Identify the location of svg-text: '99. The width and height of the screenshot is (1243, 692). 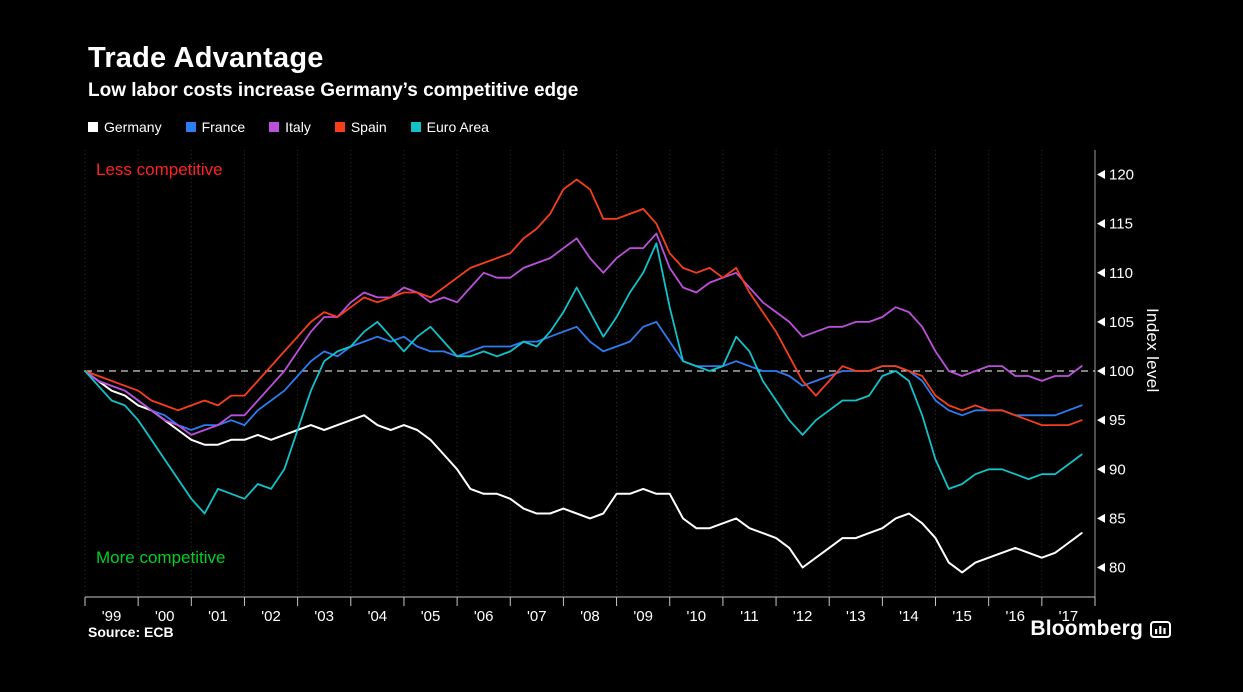
(112, 616).